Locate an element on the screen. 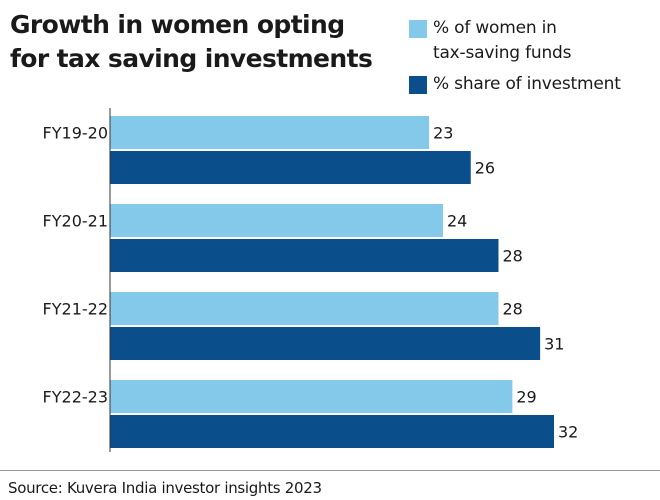  legend-swatch-dark is located at coordinates (418, 85).